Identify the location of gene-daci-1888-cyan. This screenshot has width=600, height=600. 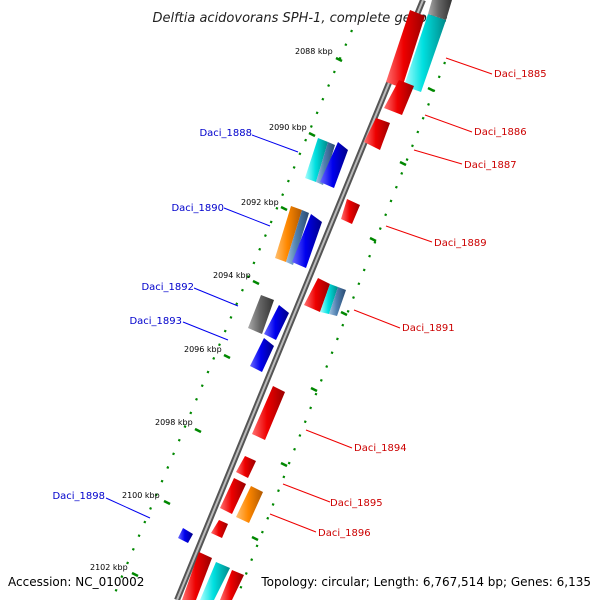
(316, 160).